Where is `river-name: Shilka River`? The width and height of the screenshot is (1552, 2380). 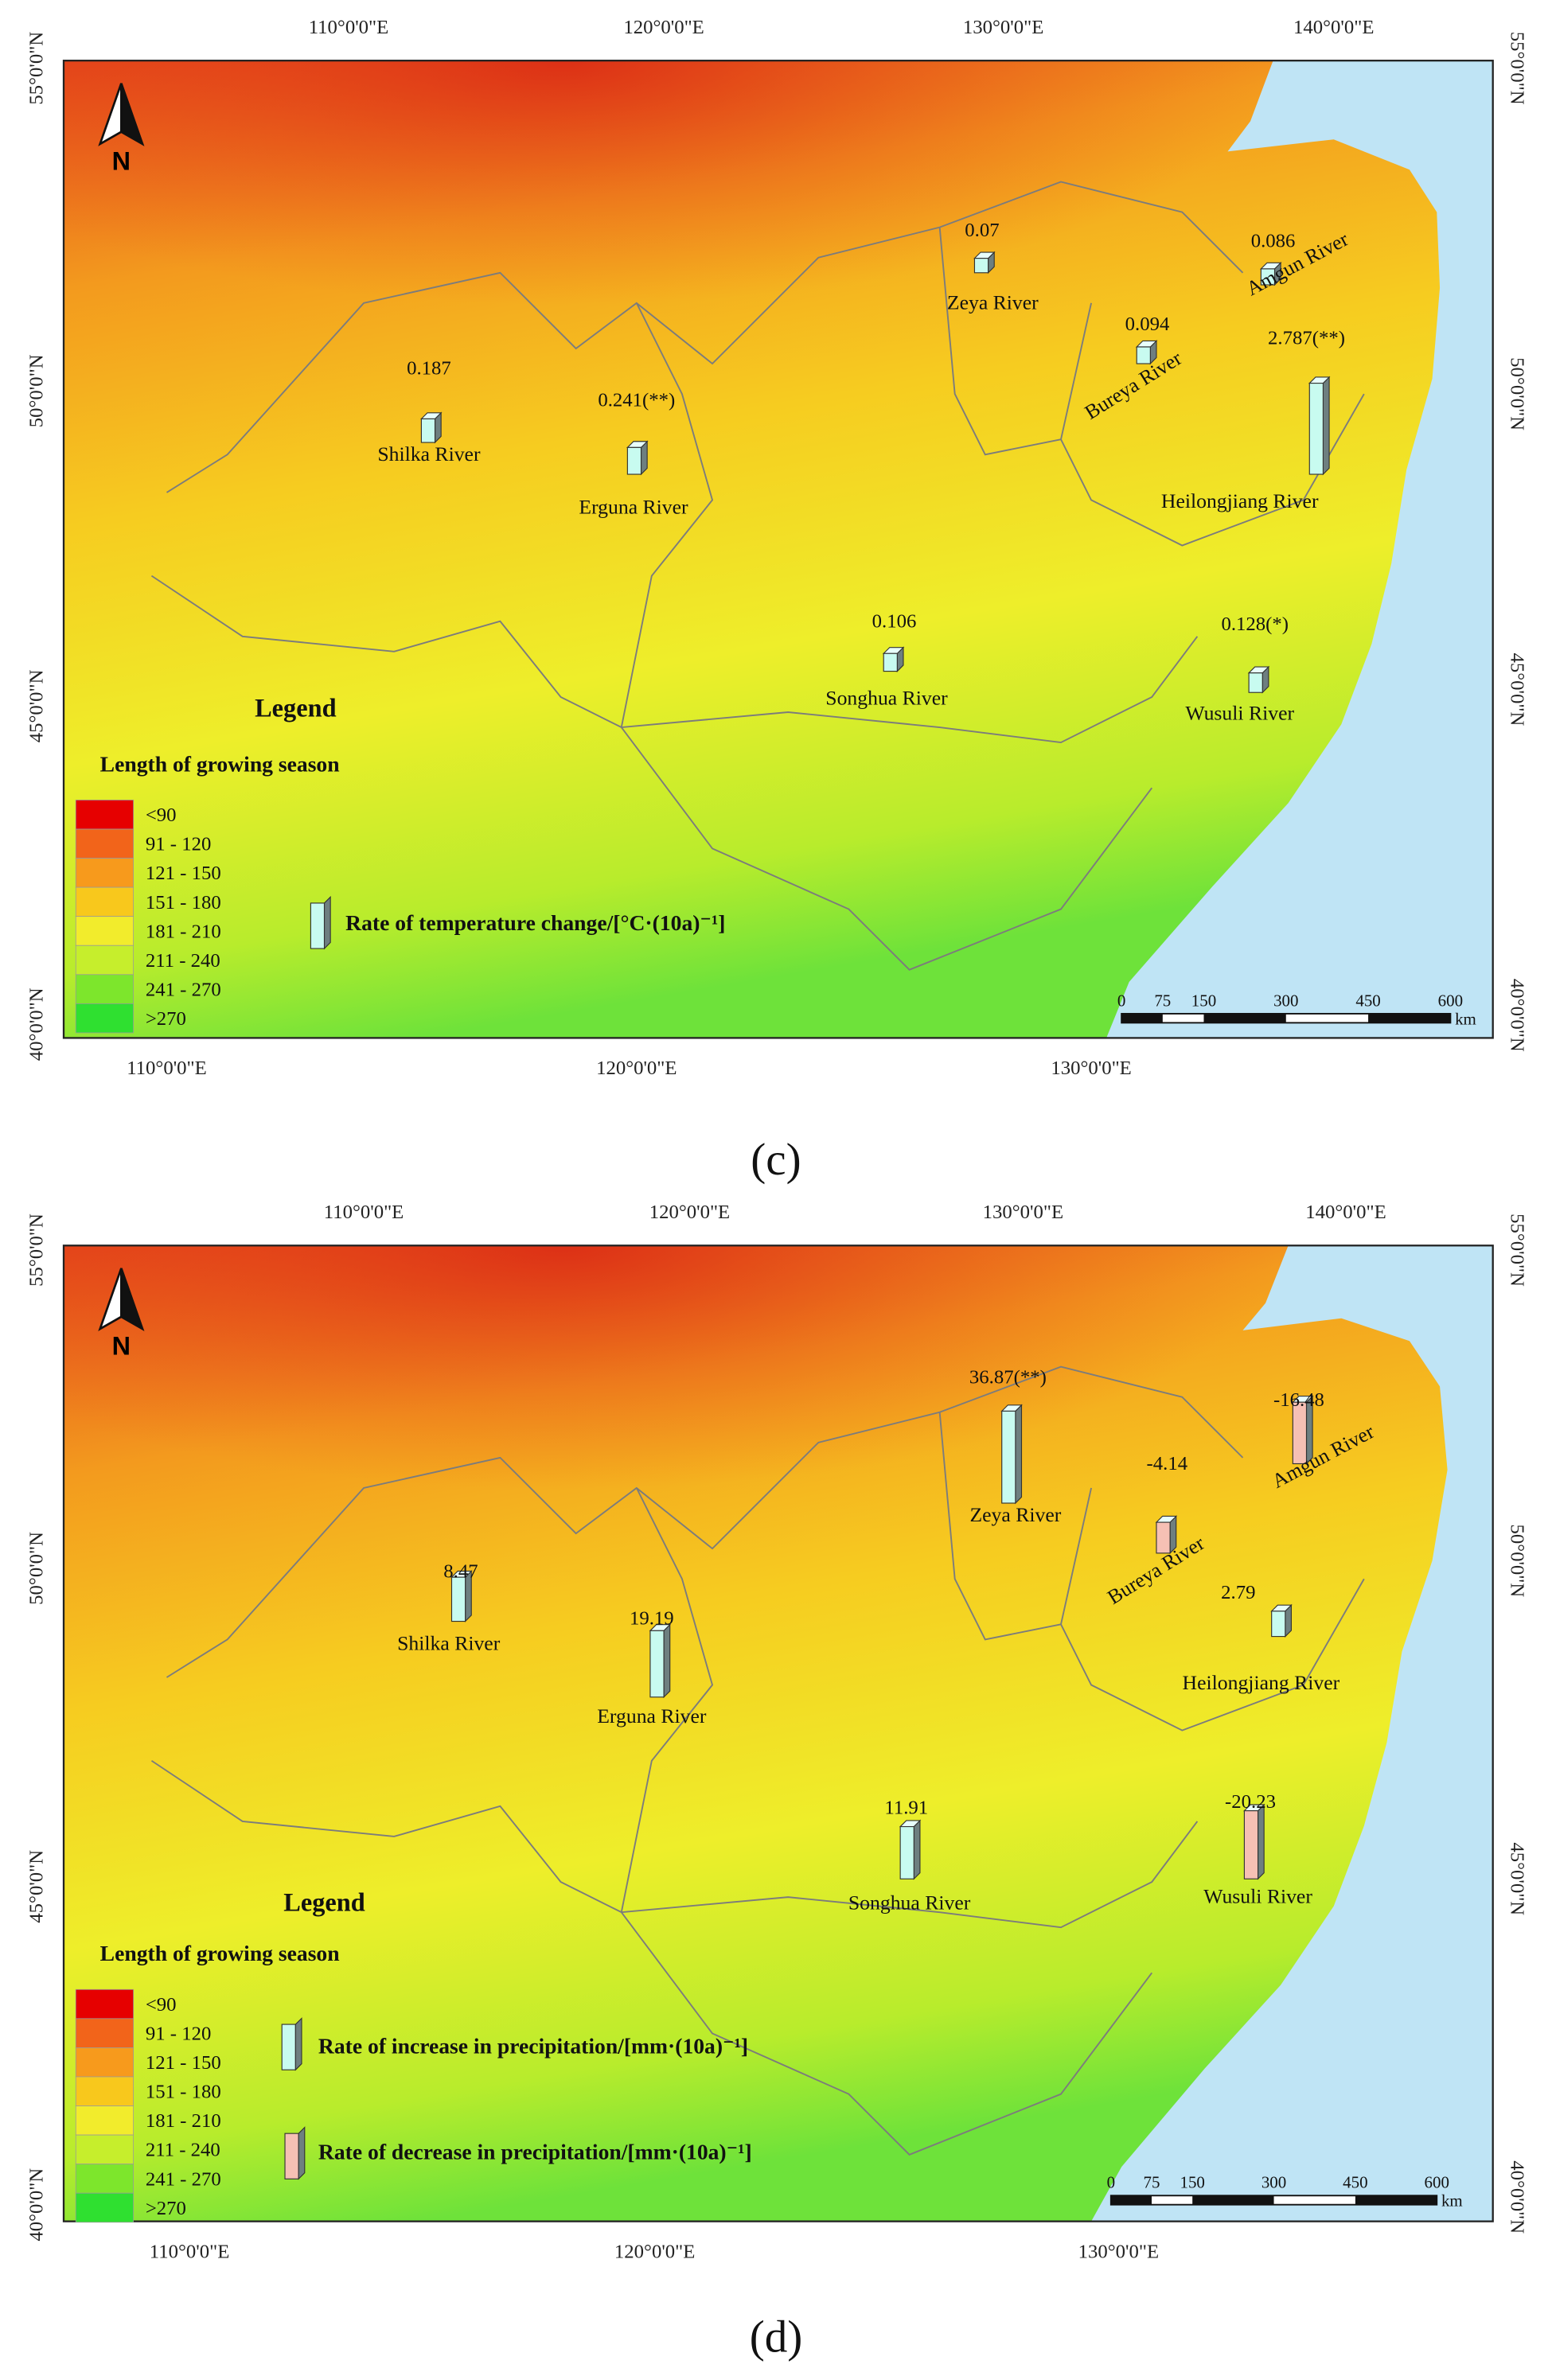 river-name: Shilka River is located at coordinates (429, 453).